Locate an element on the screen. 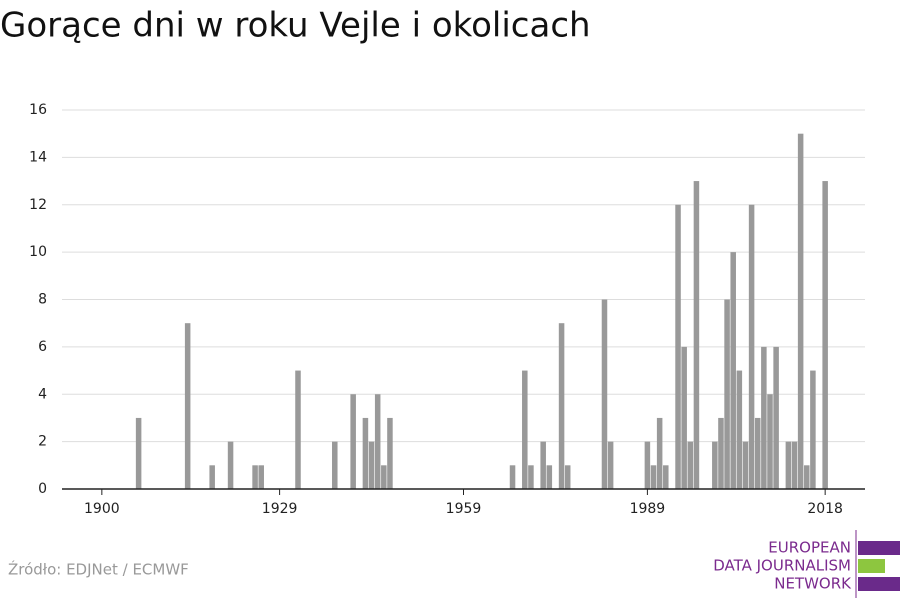 The image size is (900, 604). y-tick-label: 2 is located at coordinates (42, 442).